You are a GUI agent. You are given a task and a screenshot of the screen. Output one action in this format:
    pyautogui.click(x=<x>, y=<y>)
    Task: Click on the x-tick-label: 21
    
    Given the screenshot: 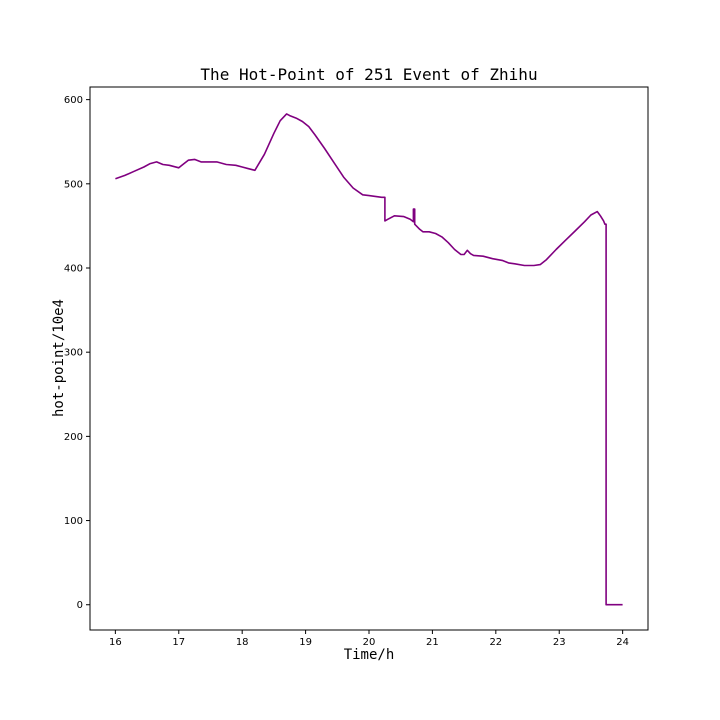 What is the action you would take?
    pyautogui.click(x=432, y=642)
    